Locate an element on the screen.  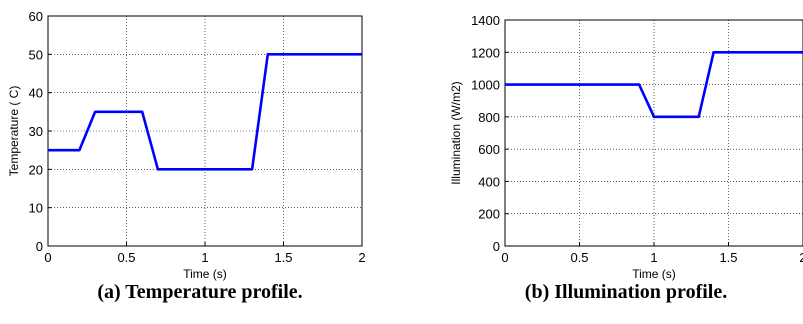
illumination-y-axis-label: Illumination (W/m2) is located at coordinates (456, 132).